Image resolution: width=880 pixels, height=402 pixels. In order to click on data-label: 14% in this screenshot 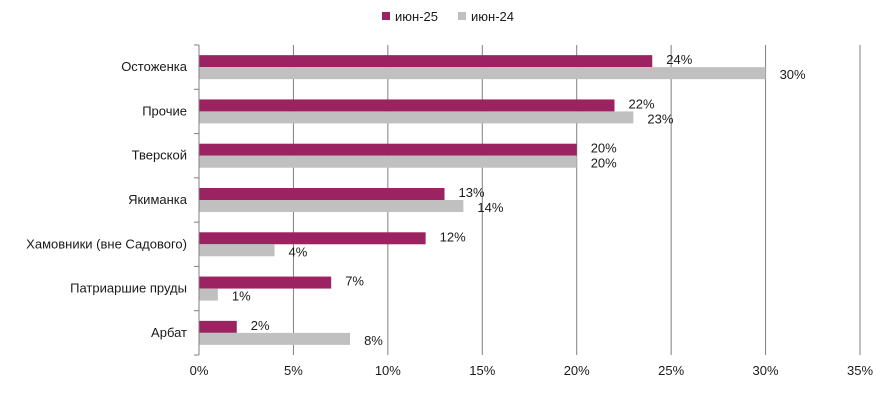, I will do `click(490, 207)`.